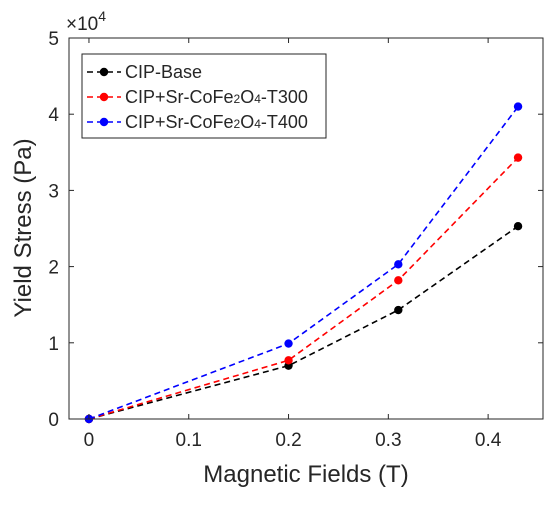 The width and height of the screenshot is (550, 505). I want to click on legend-text: CIP-Base, so click(163, 72).